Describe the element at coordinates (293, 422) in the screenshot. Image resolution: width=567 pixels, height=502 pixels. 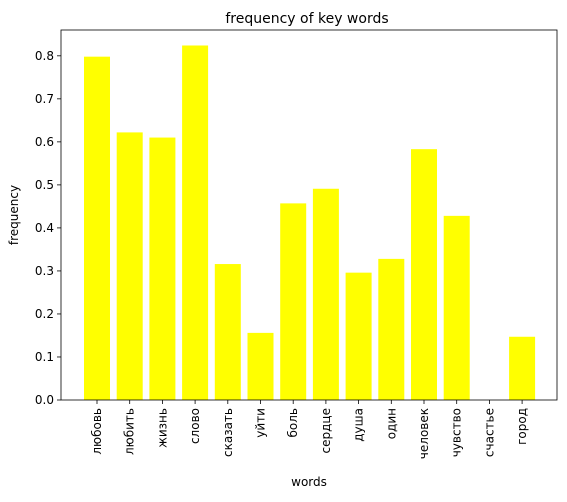
I see `x-tick-label-6: боль` at that location.